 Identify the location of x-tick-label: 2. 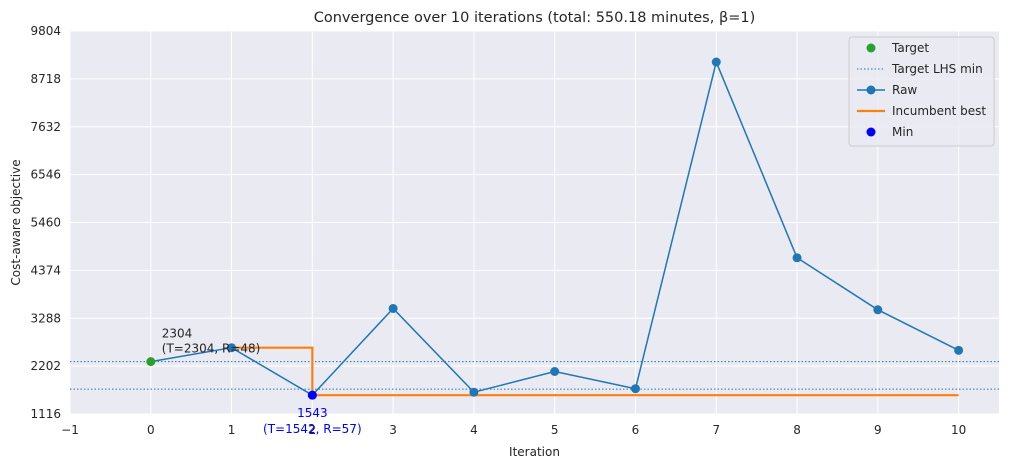
(313, 430).